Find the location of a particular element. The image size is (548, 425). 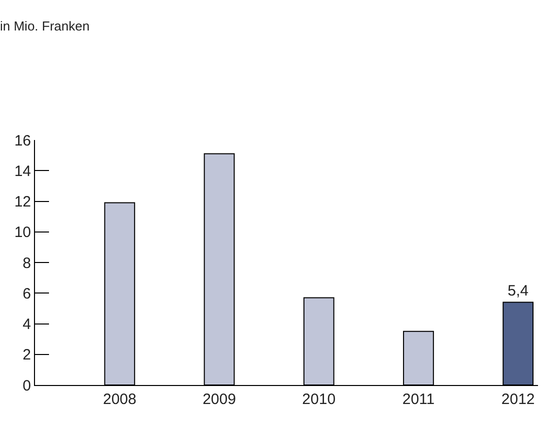

y-tick-label: 4 is located at coordinates (26, 324).